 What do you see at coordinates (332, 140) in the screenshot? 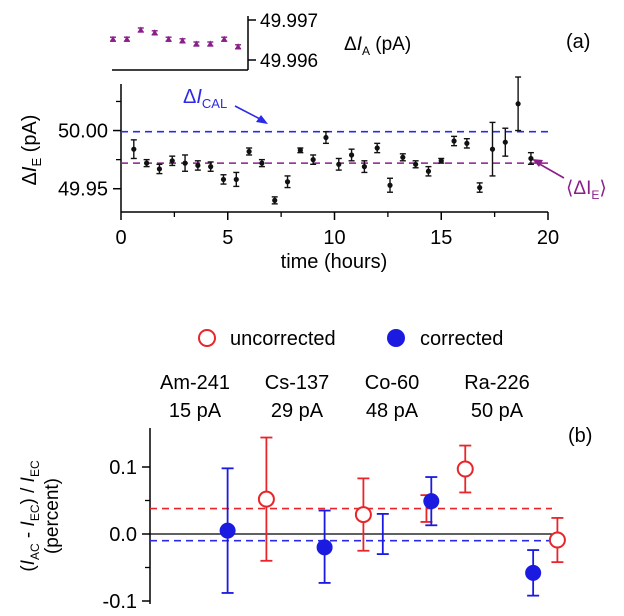
I see `panel-a-markers` at bounding box center [332, 140].